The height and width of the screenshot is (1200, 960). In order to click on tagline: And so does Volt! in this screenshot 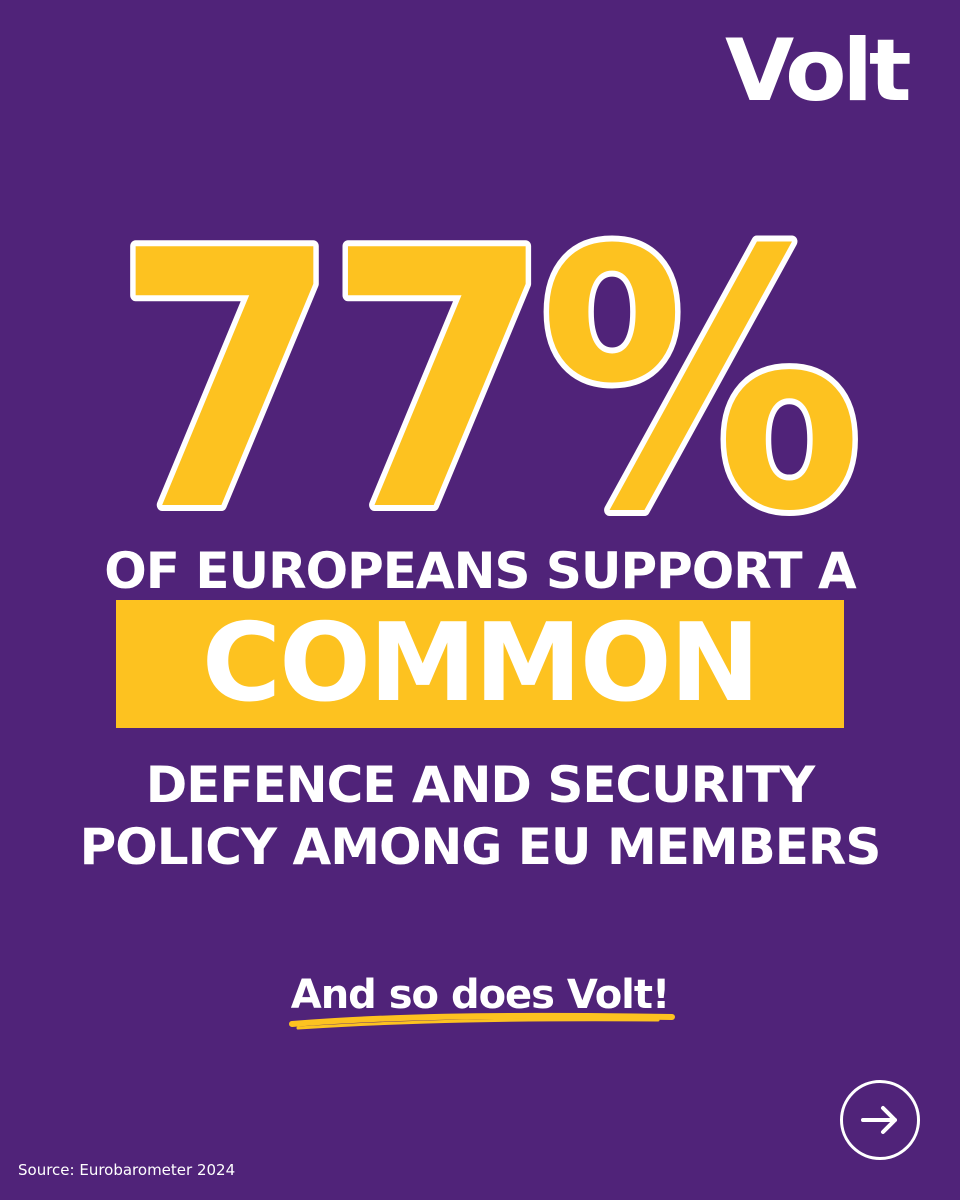, I will do `click(480, 995)`.